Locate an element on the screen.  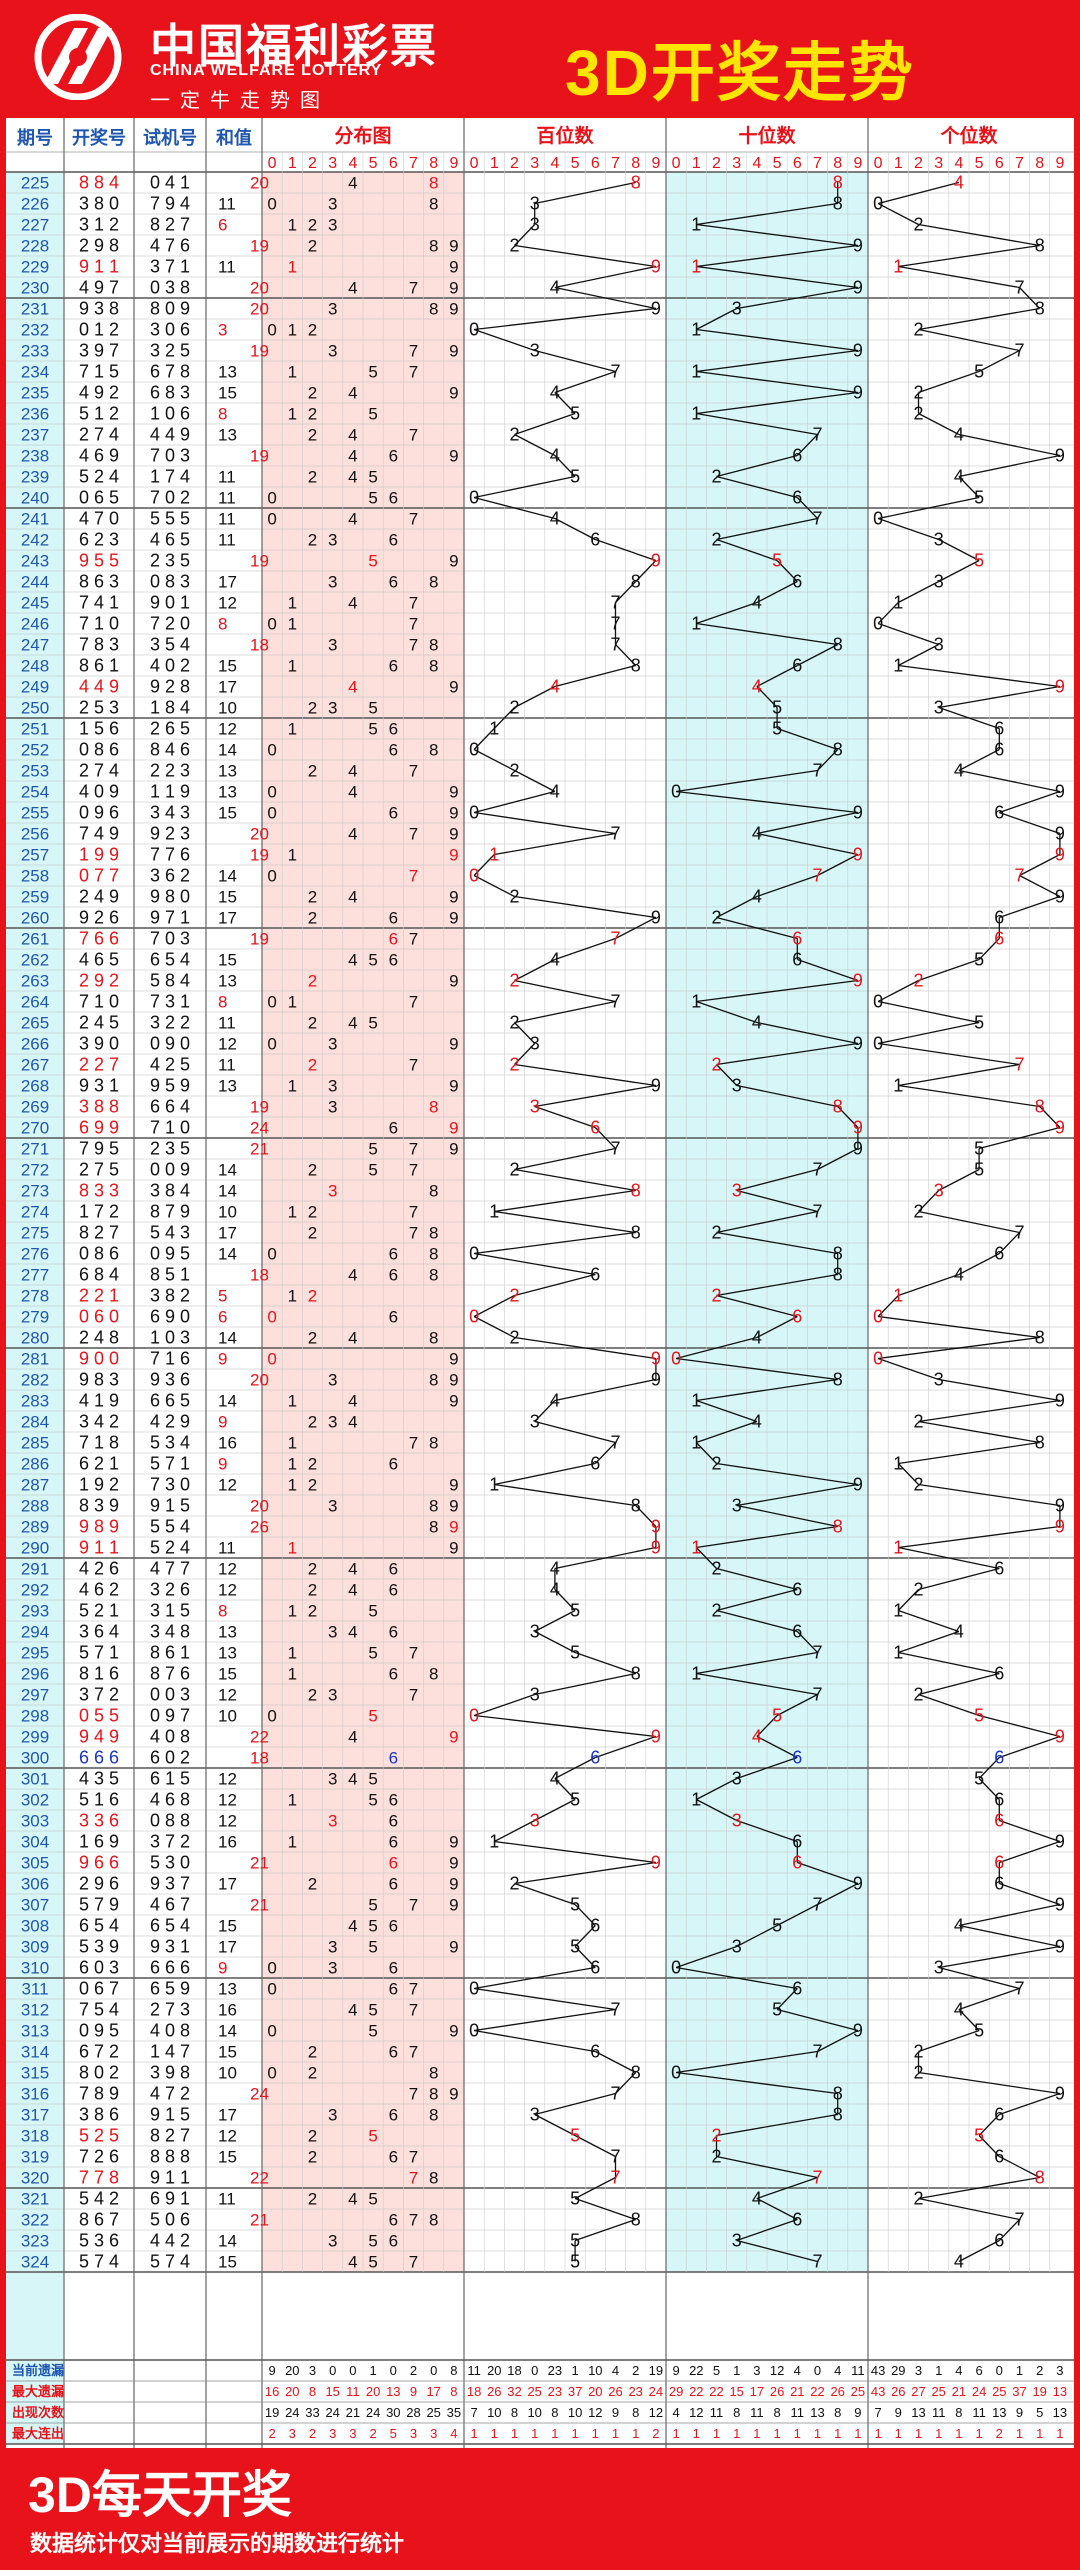
sum-cell: 16 is located at coordinates (227, 1842).